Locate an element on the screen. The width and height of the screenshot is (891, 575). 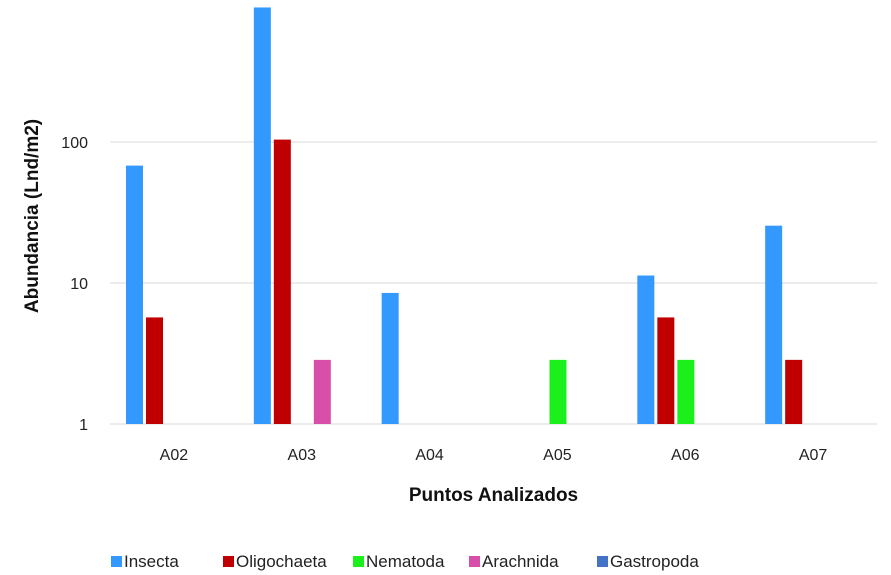
y-tick-label: 100 is located at coordinates (74, 143).